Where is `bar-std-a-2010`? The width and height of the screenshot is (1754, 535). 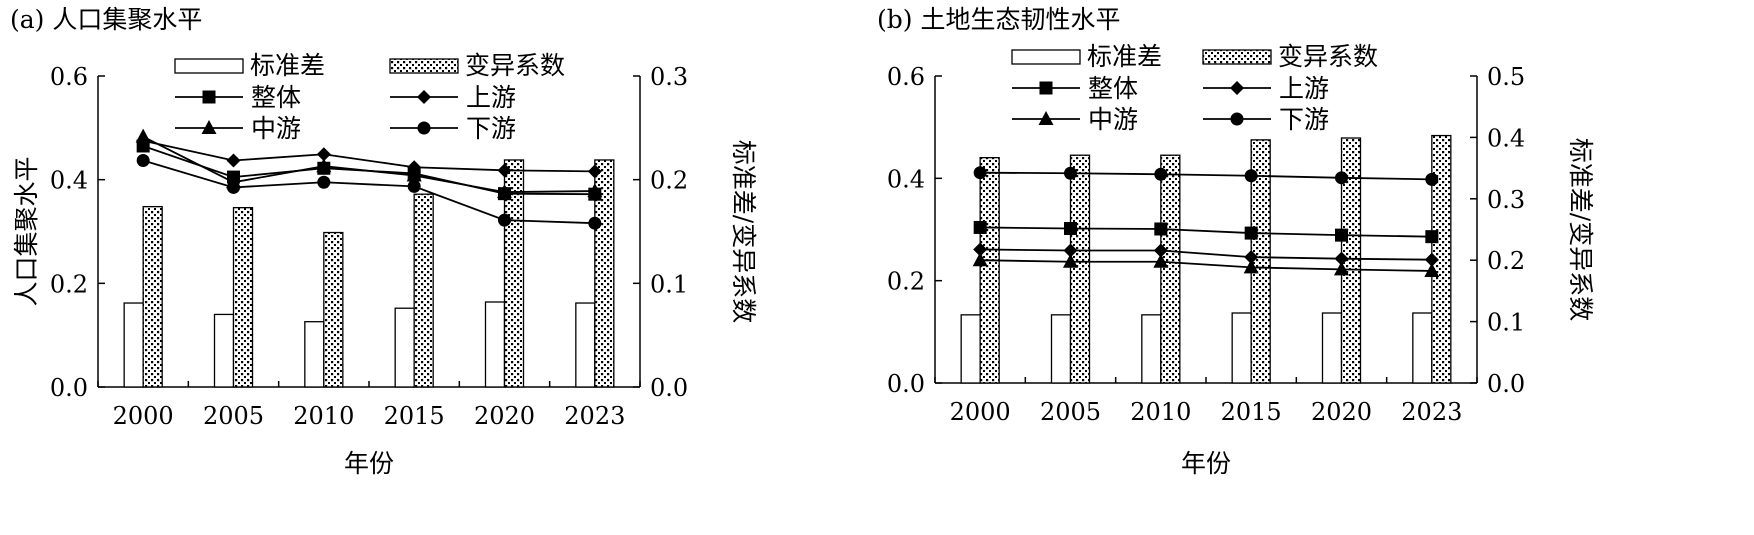
bar-std-a-2010 is located at coordinates (314, 354).